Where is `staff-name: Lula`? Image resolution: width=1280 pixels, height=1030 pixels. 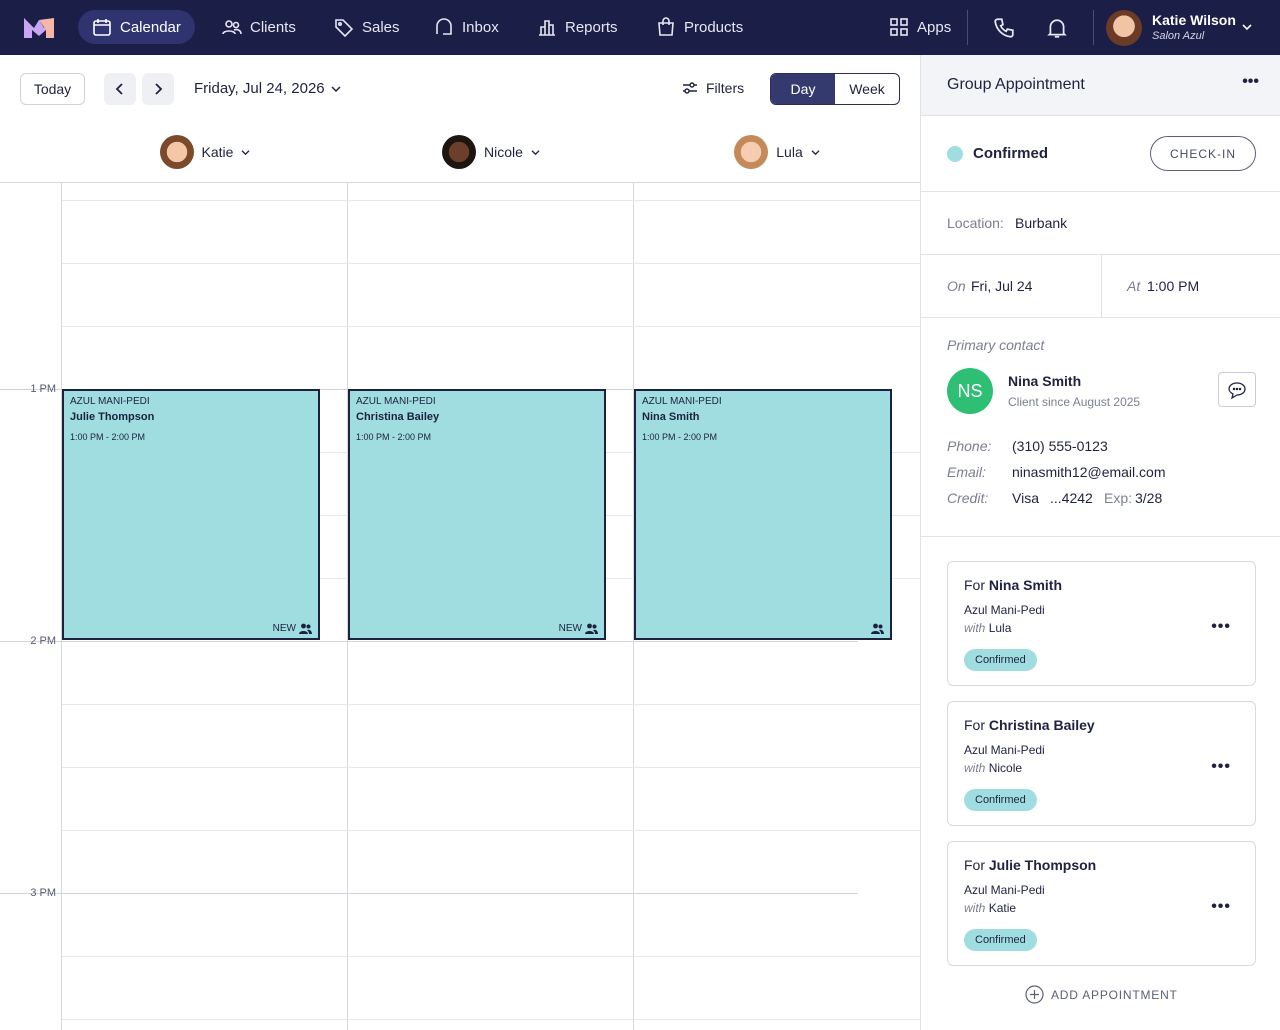 staff-name: Lula is located at coordinates (1000, 628).